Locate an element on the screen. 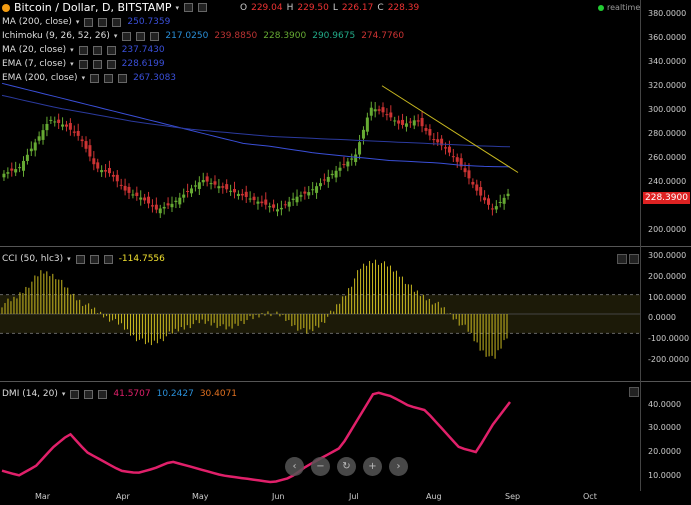  symbol-label: Bitcoin / Dollar, D, BITSTAMP is located at coordinates (93, 7).